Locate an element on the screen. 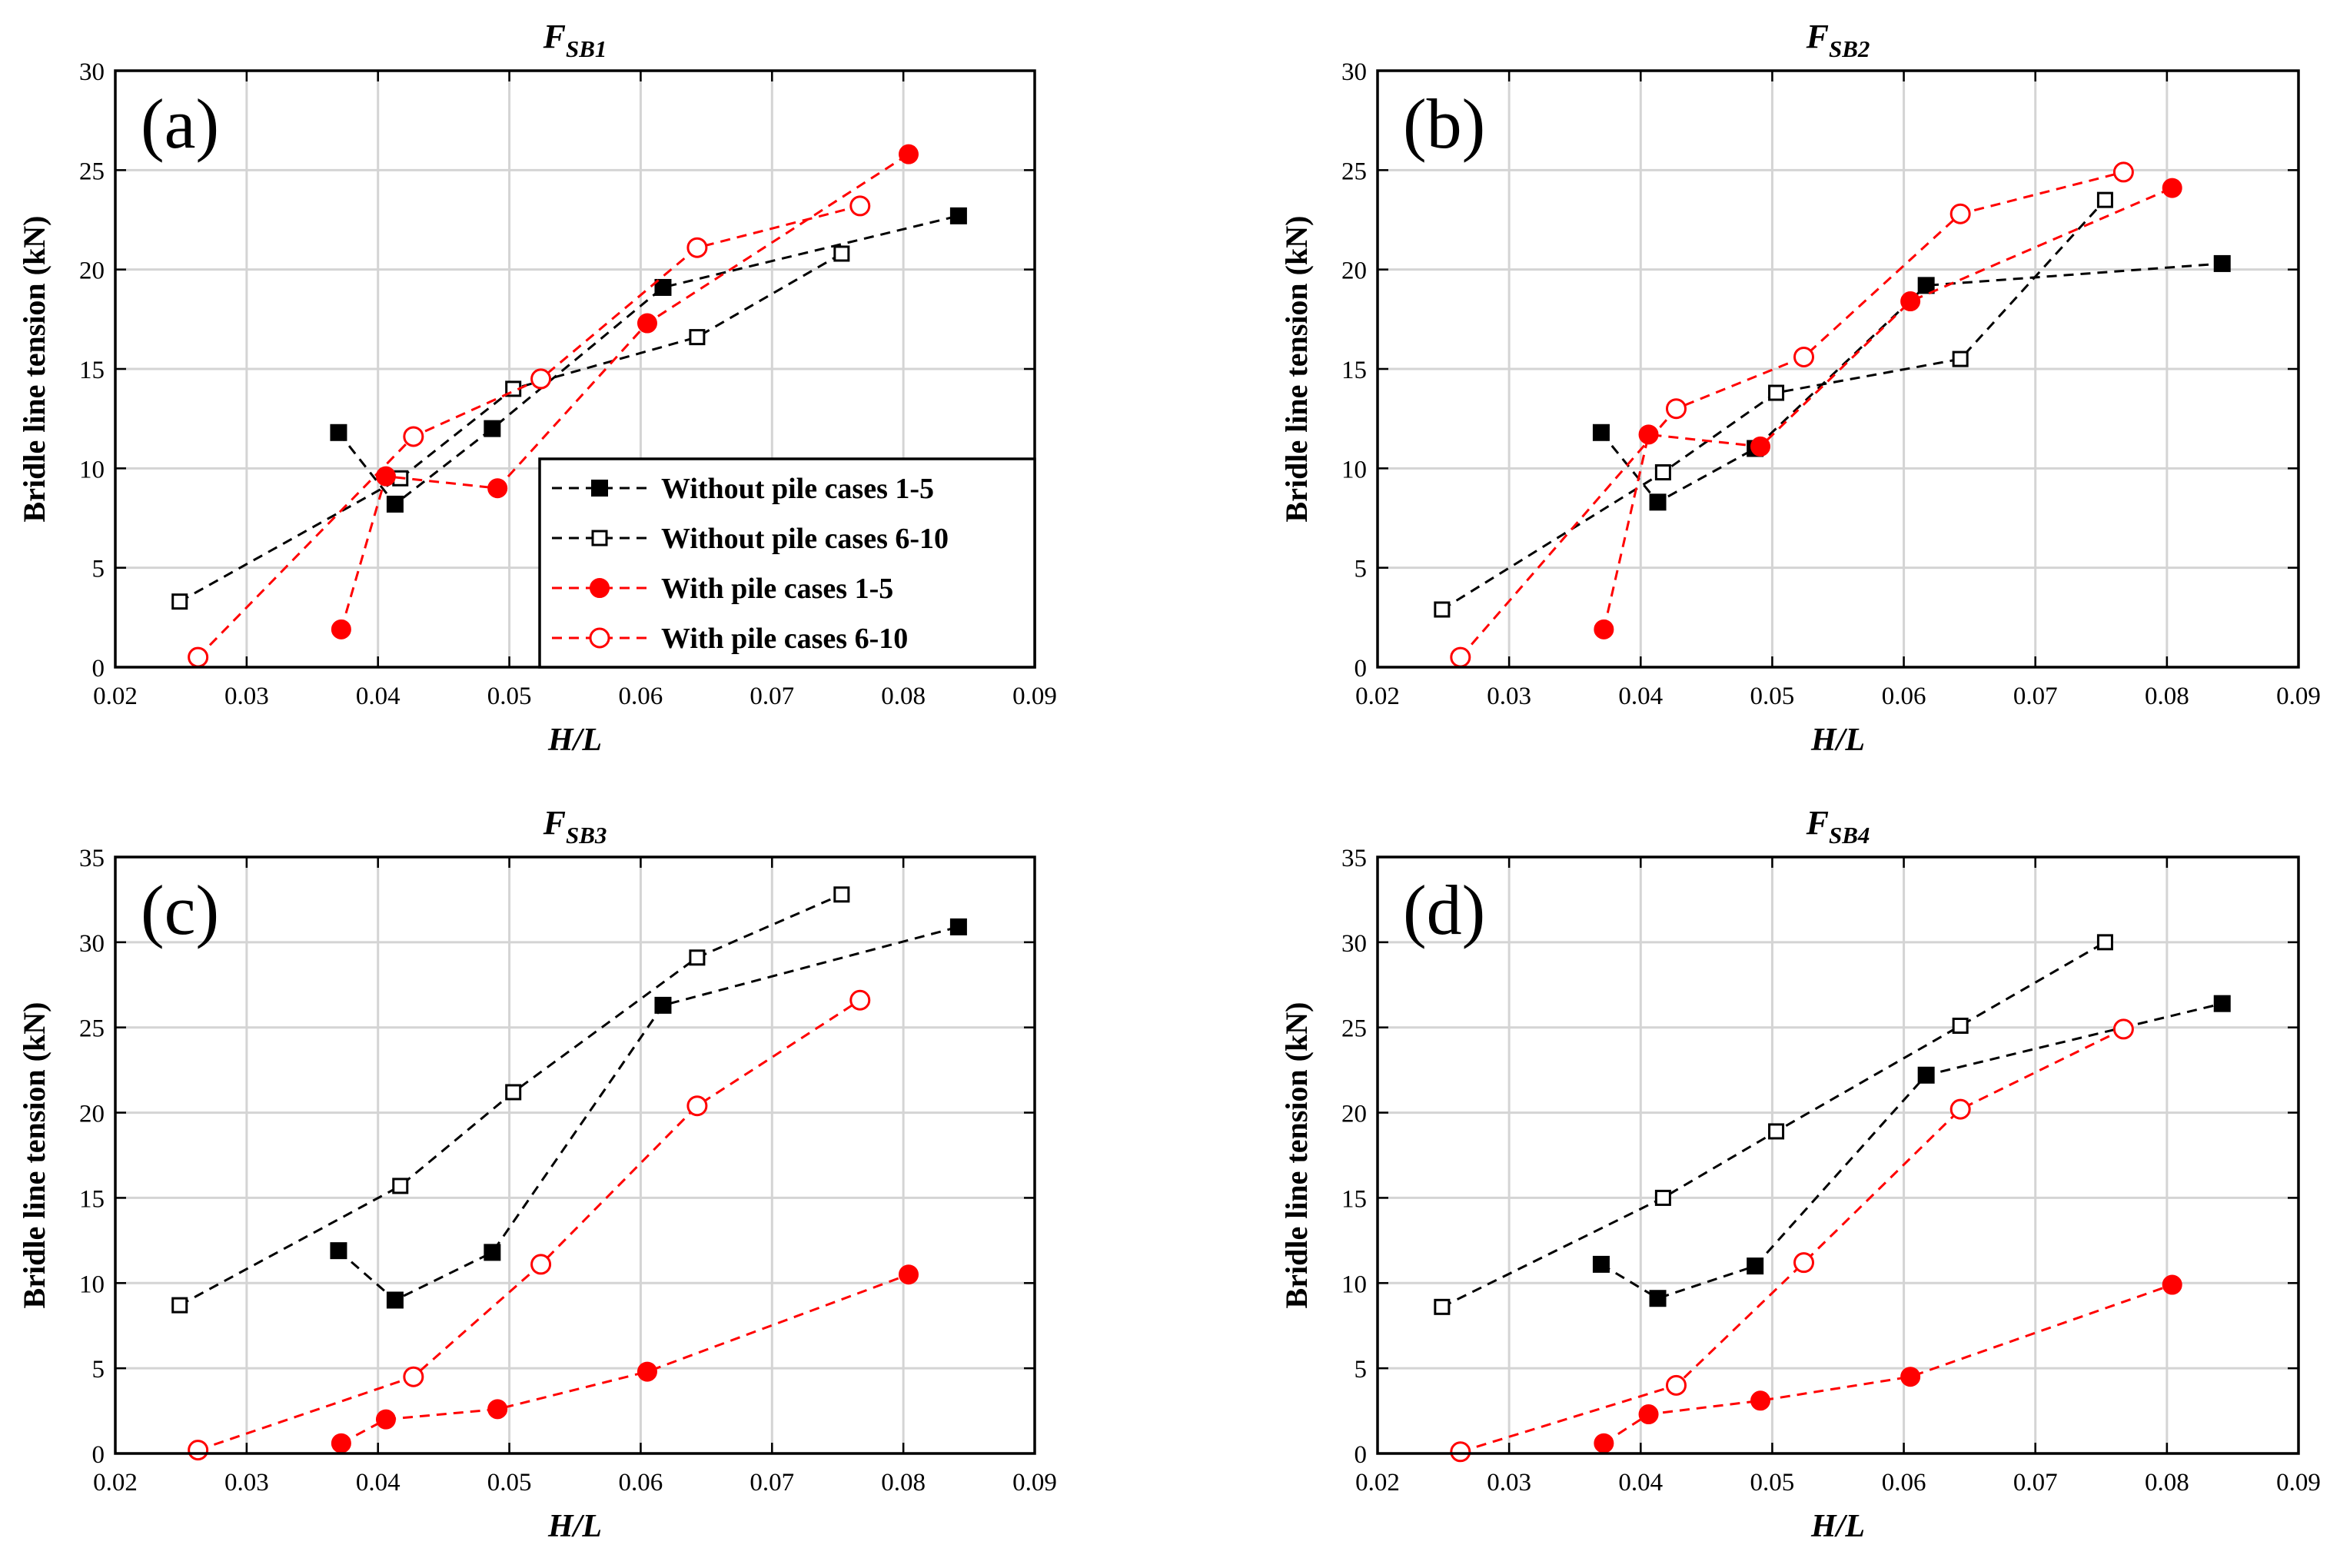 The width and height of the screenshot is (2340, 1568). panel-label: (b) is located at coordinates (1444, 124).